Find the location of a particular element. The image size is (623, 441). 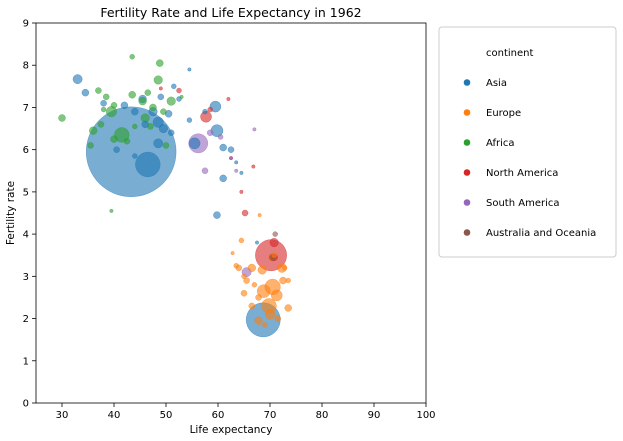

x-tick-label: 90 is located at coordinates (374, 415).